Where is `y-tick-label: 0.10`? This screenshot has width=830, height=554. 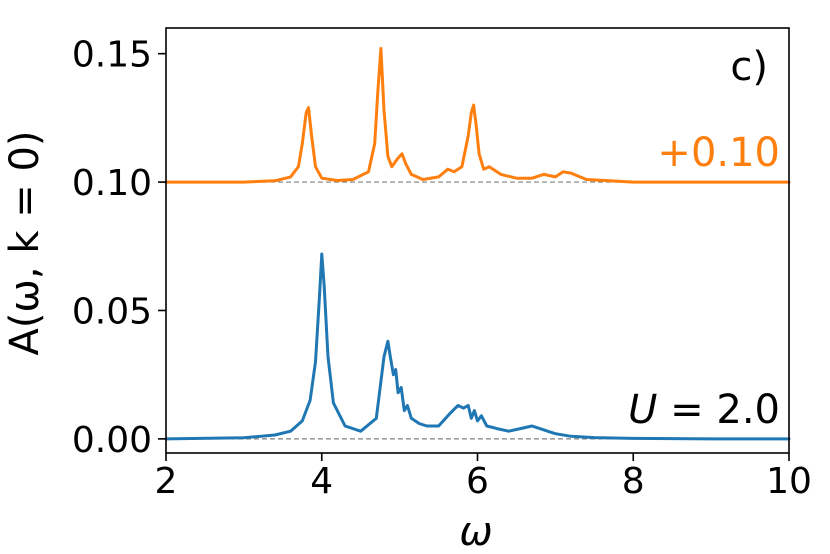
y-tick-label: 0.10 is located at coordinates (112, 183).